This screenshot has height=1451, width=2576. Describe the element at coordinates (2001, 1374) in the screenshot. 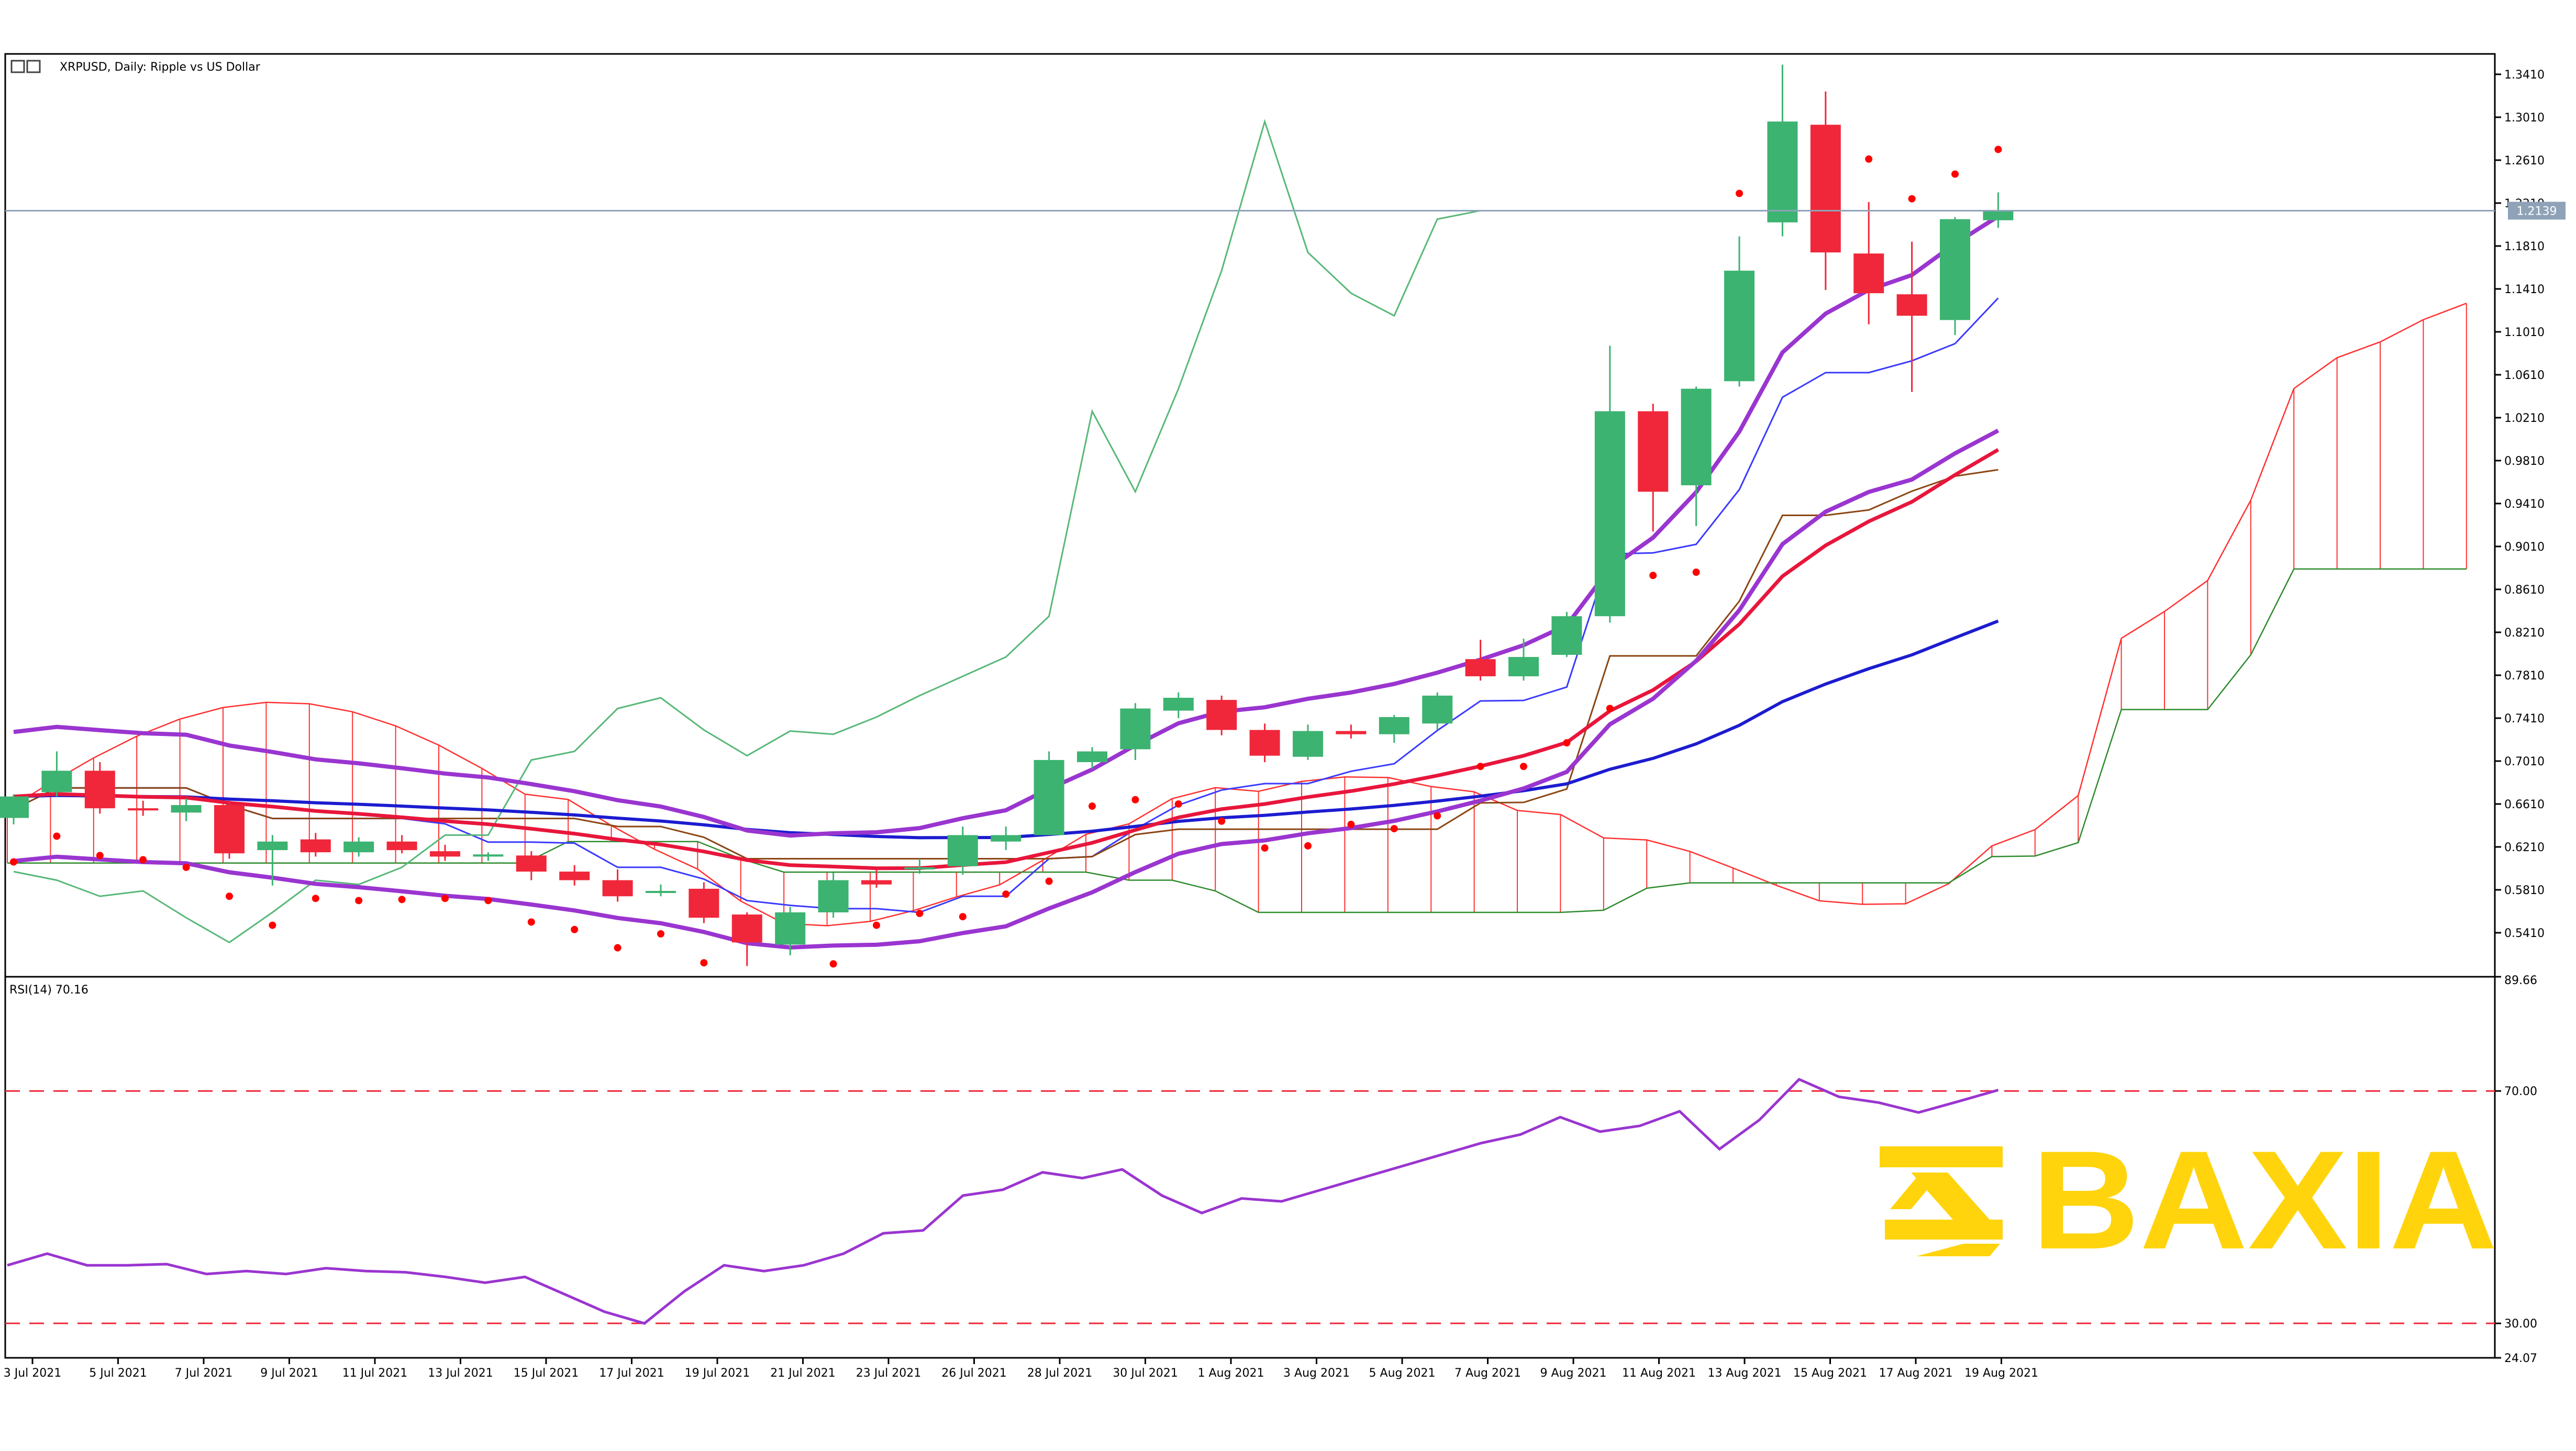

I see `date-tick-label: 19 Aug 2021` at that location.